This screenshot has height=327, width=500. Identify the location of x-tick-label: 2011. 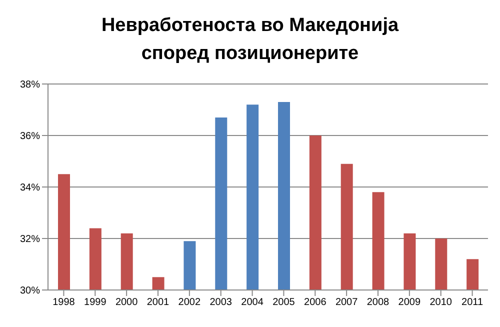
(473, 302).